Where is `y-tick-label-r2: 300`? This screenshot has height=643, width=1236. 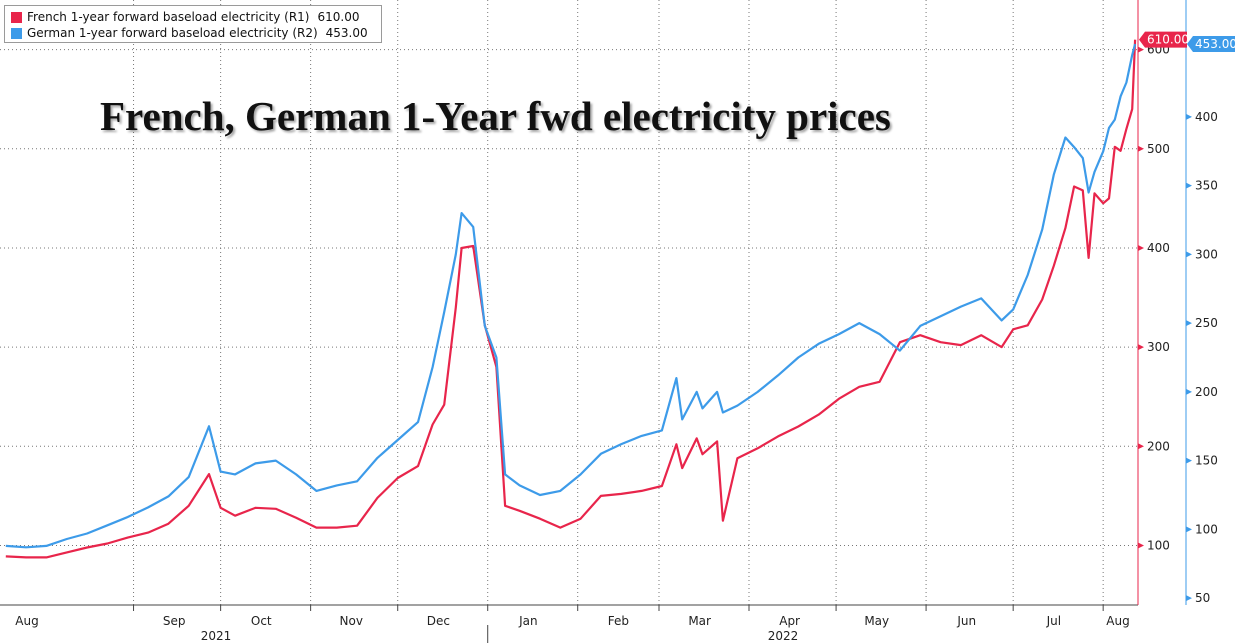
y-tick-label-r2: 300 is located at coordinates (1206, 254).